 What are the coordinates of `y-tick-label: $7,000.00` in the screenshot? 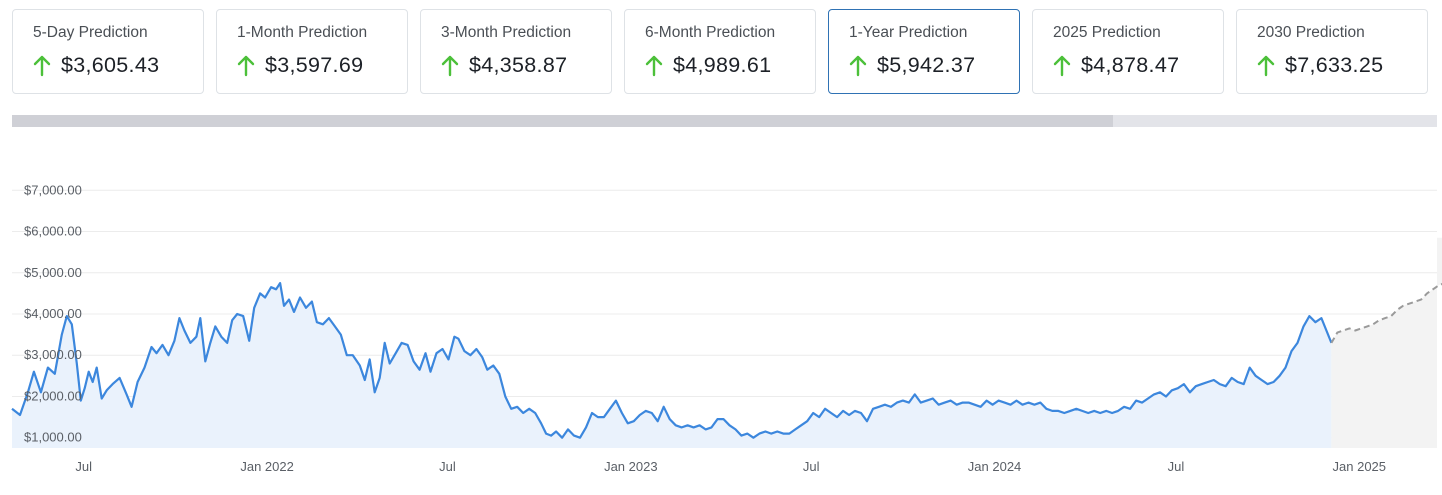 It's located at (53, 189).